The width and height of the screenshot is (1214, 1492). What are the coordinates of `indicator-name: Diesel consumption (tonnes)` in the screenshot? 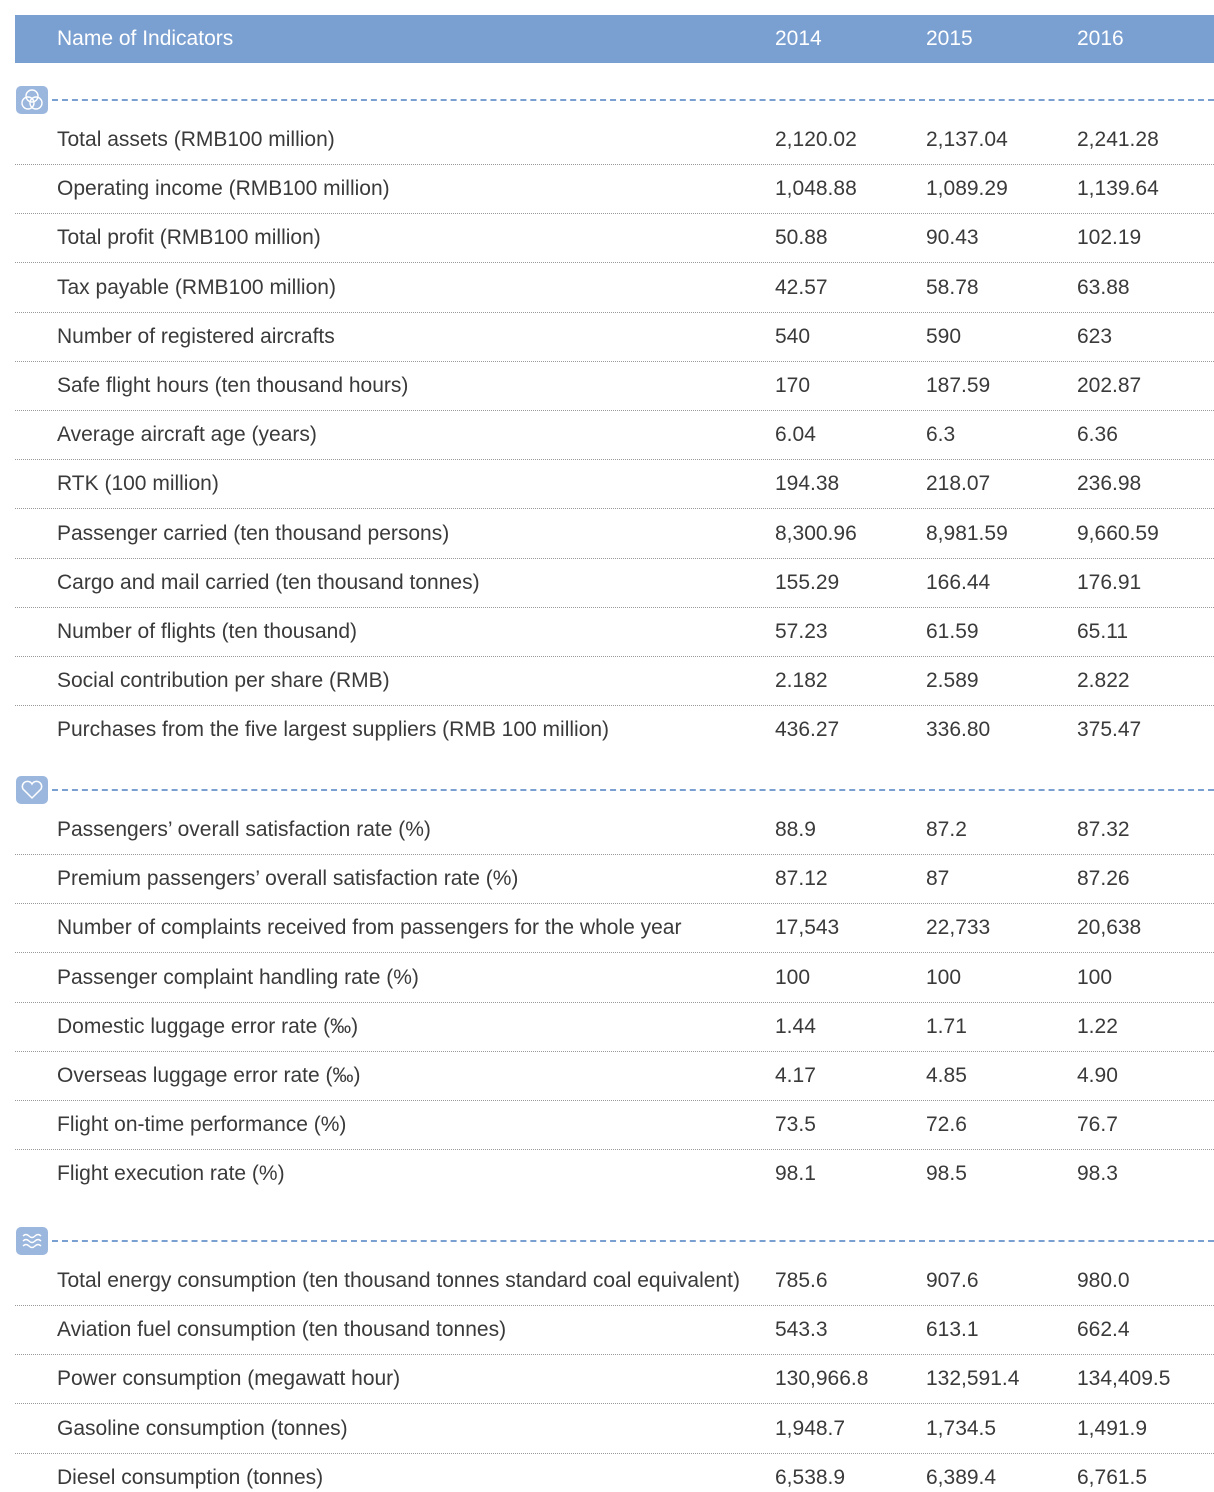 It's located at (190, 1477).